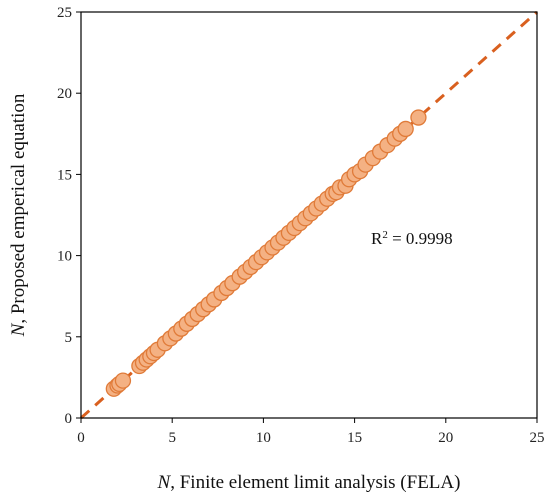 This screenshot has width=550, height=499. What do you see at coordinates (263, 438) in the screenshot?
I see `x-tick-label: 10` at bounding box center [263, 438].